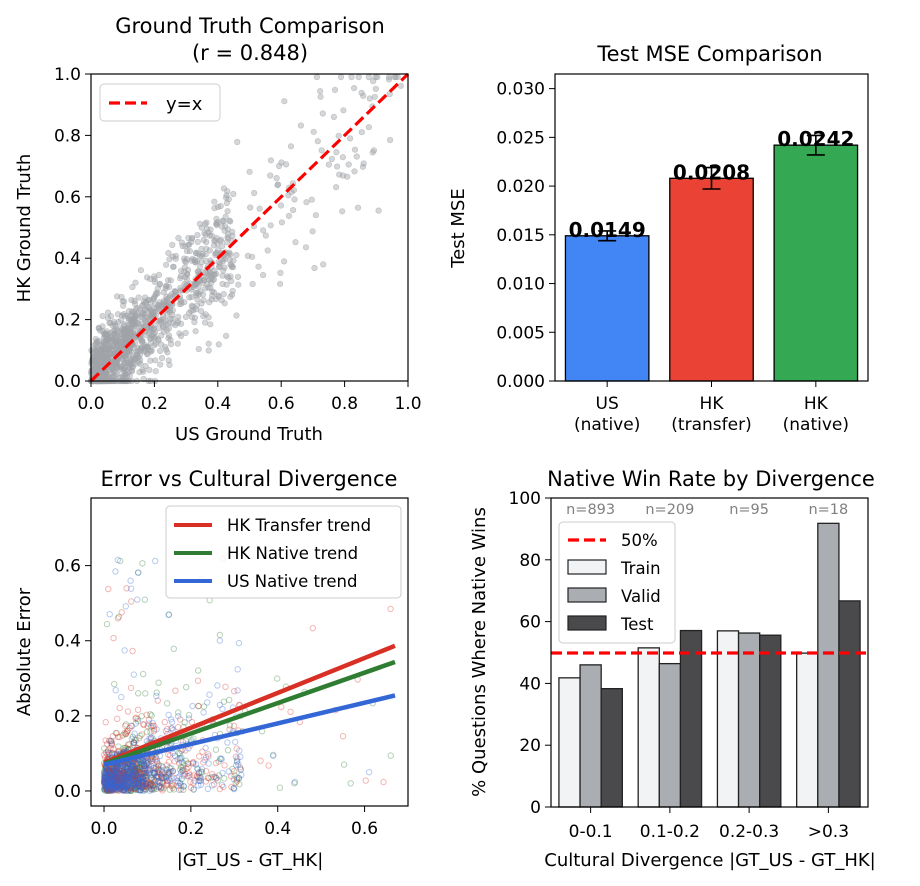  Describe the element at coordinates (670, 832) in the screenshot. I see `x-tick-label: 0.1-0.2` at that location.